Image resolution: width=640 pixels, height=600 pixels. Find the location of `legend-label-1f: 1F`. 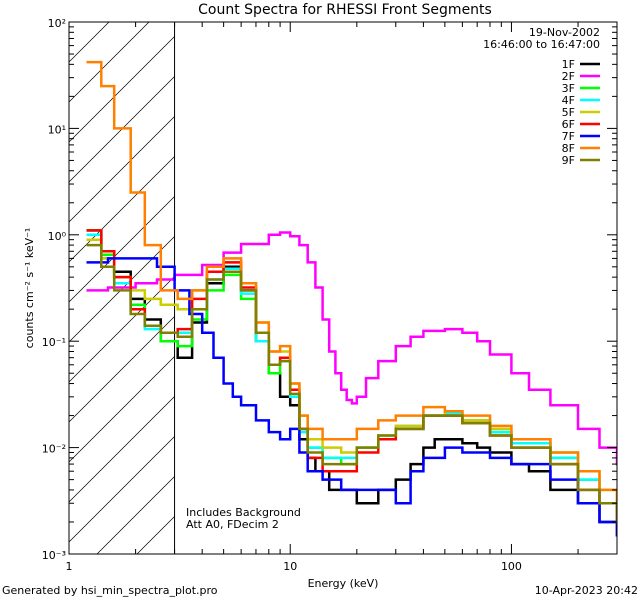

legend-label-1f: 1F is located at coordinates (568, 64).